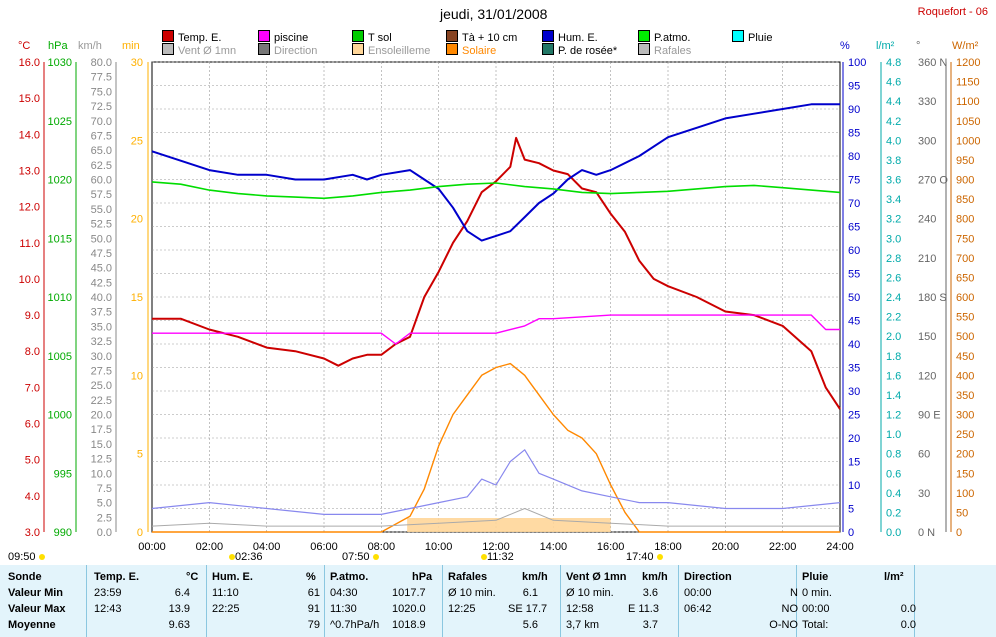  I want to click on legend-label: P.atmo., so click(672, 38).